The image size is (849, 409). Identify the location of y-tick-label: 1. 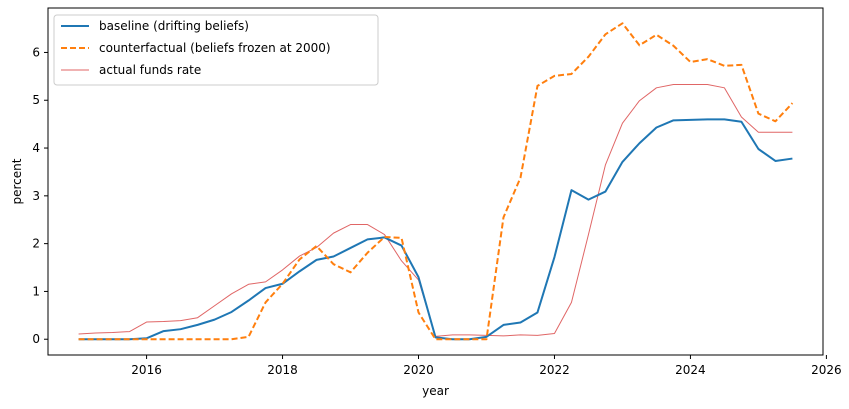
(36, 291).